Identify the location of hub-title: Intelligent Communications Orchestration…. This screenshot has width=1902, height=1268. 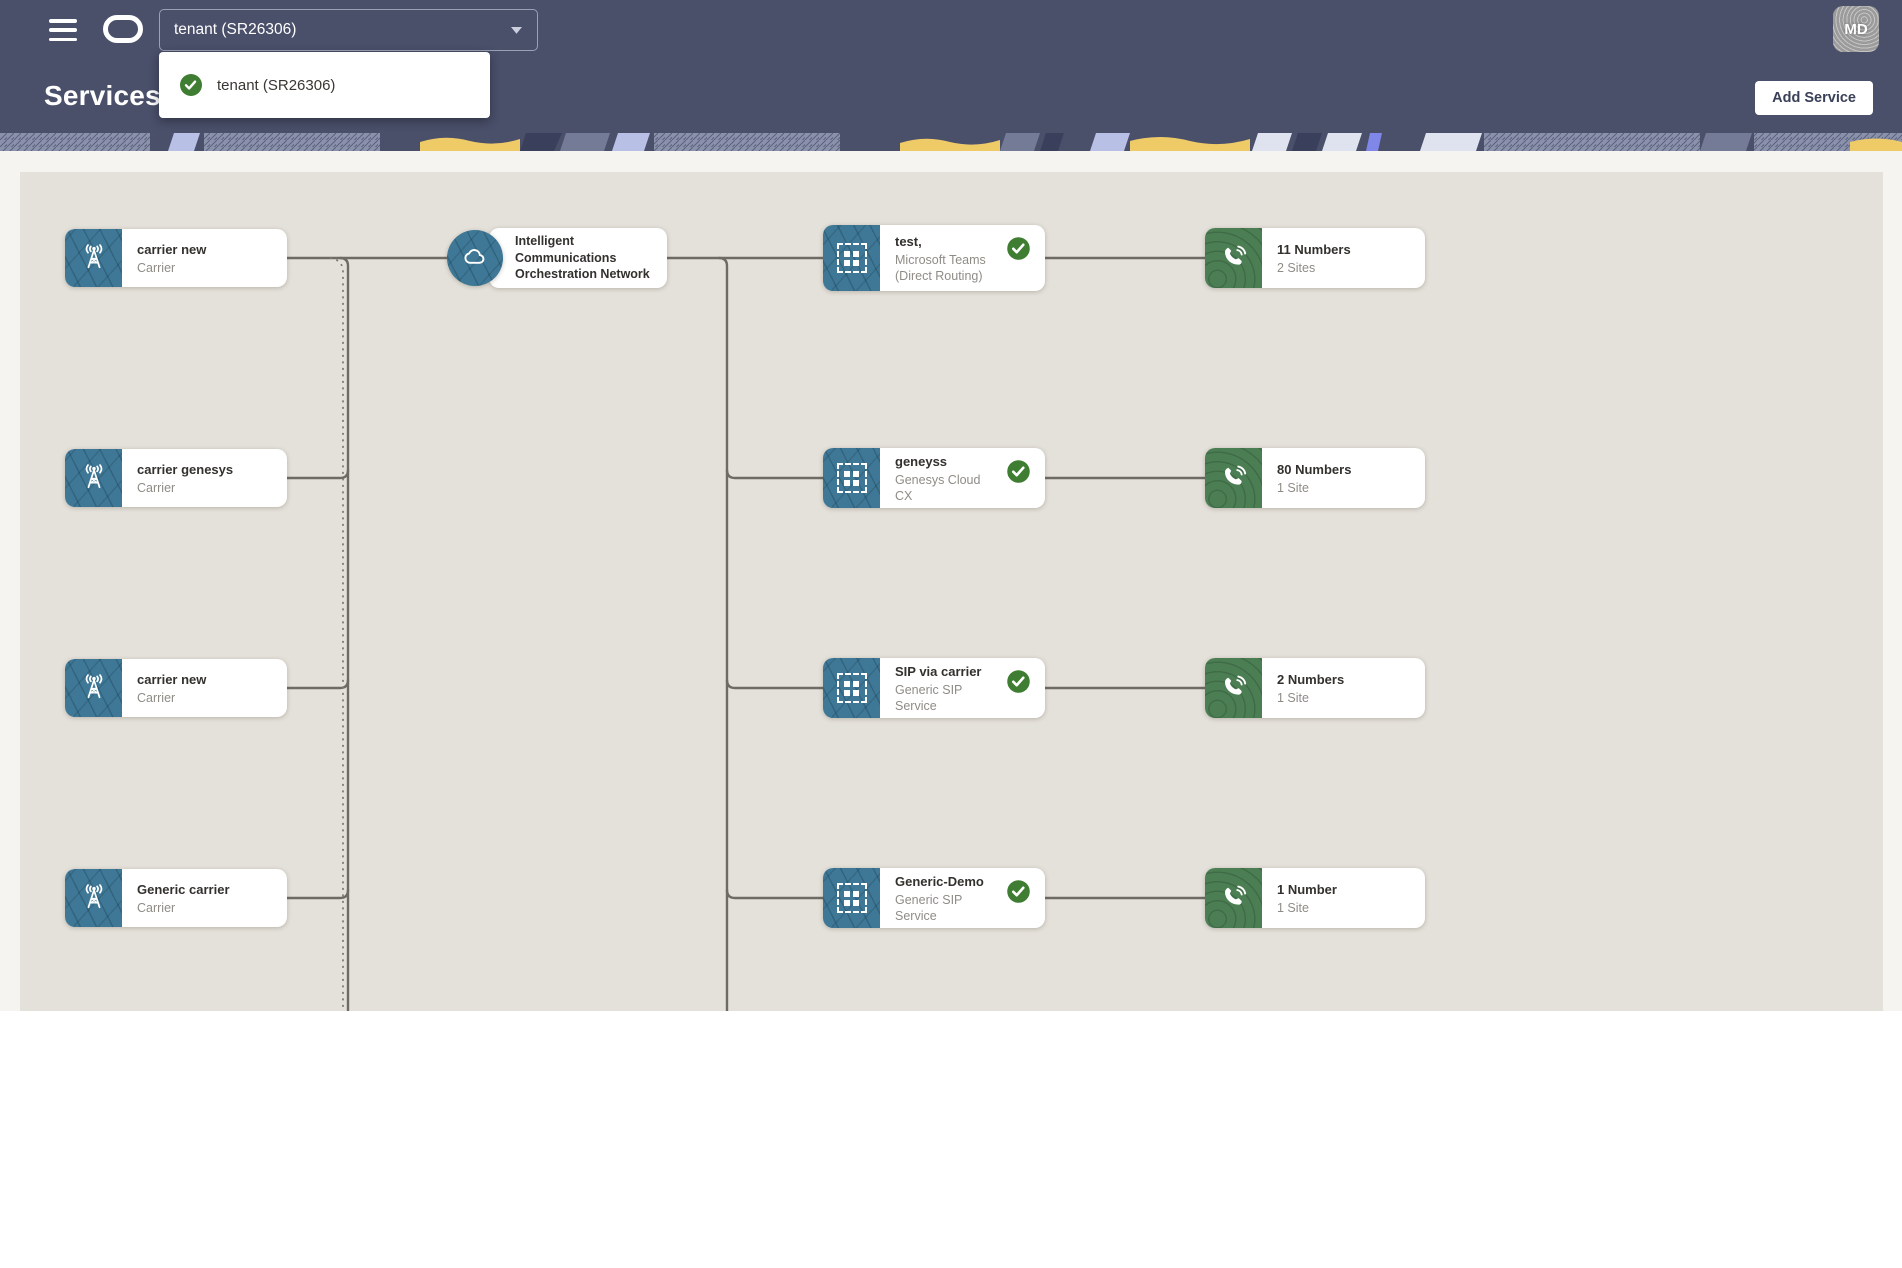
(582, 257).